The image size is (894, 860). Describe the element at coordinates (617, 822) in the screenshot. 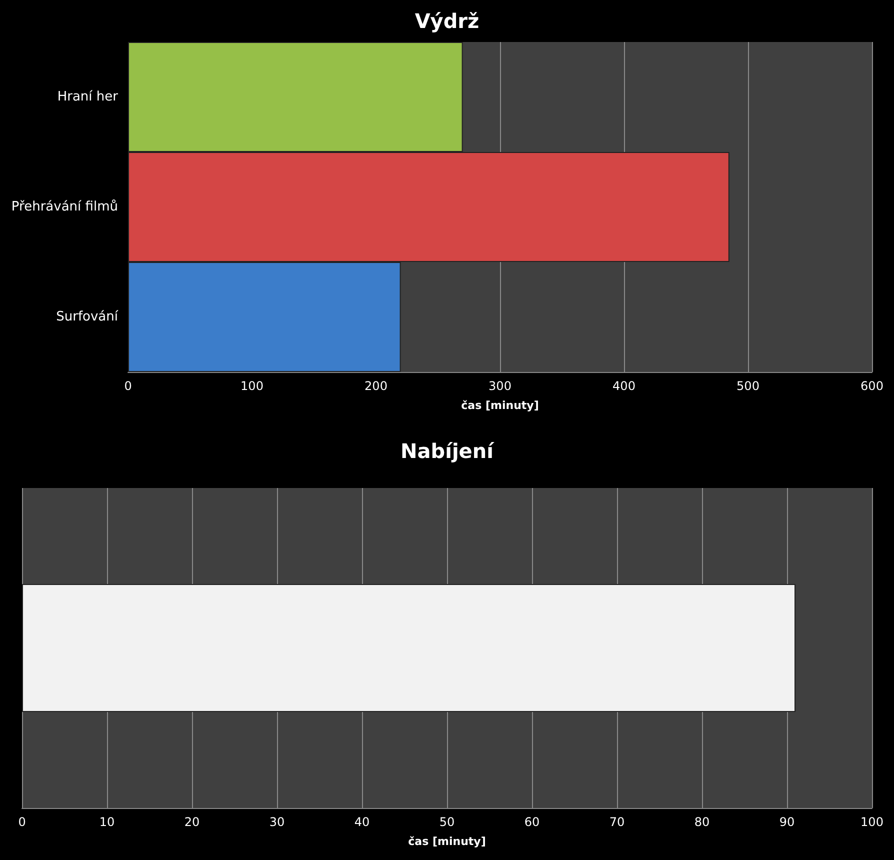

I see `x-tick-label: 70` at that location.